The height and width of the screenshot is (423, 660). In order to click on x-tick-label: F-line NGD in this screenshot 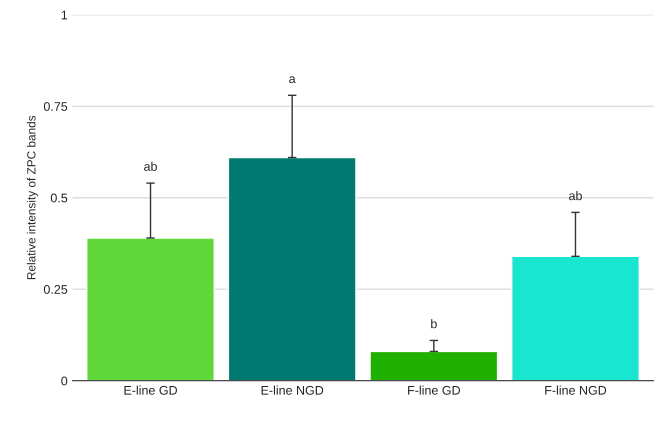, I will do `click(575, 390)`.